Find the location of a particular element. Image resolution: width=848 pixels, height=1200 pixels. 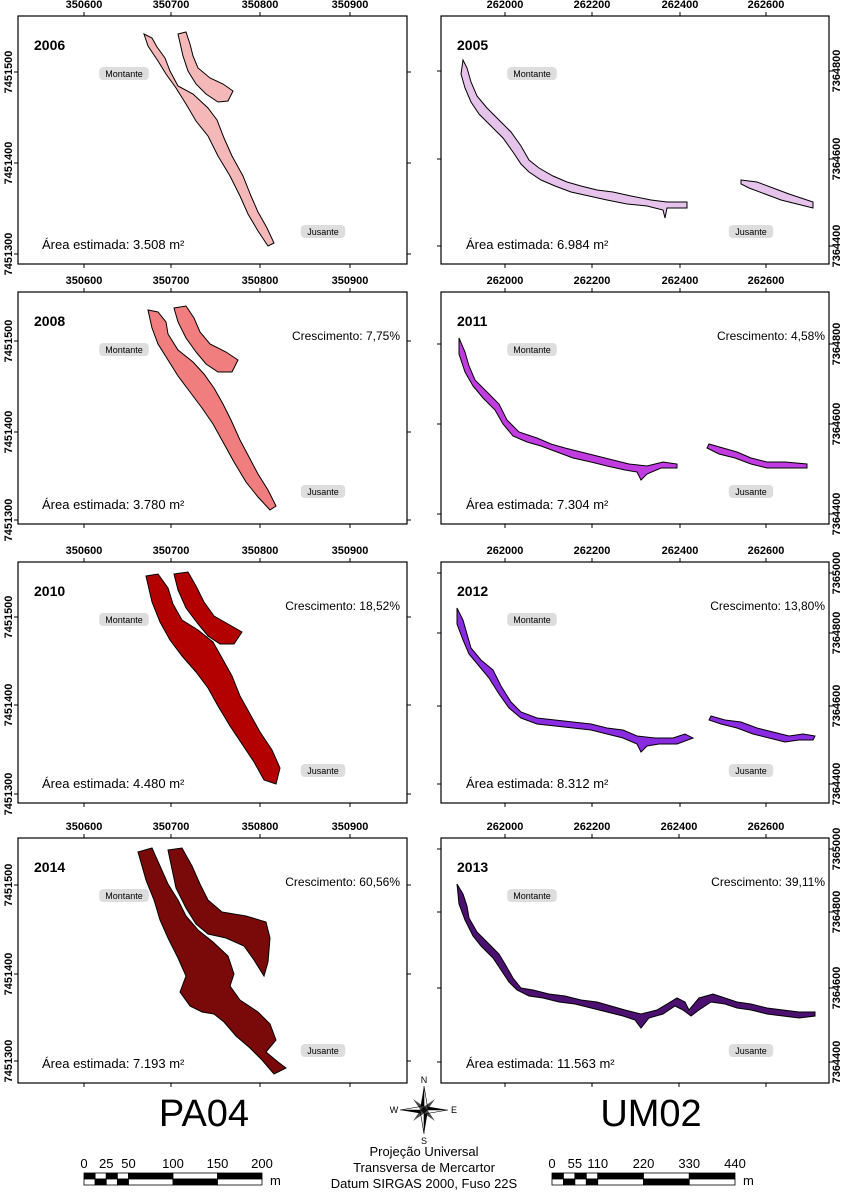

growth-label: Crescimento: 39,11% is located at coordinates (768, 882).